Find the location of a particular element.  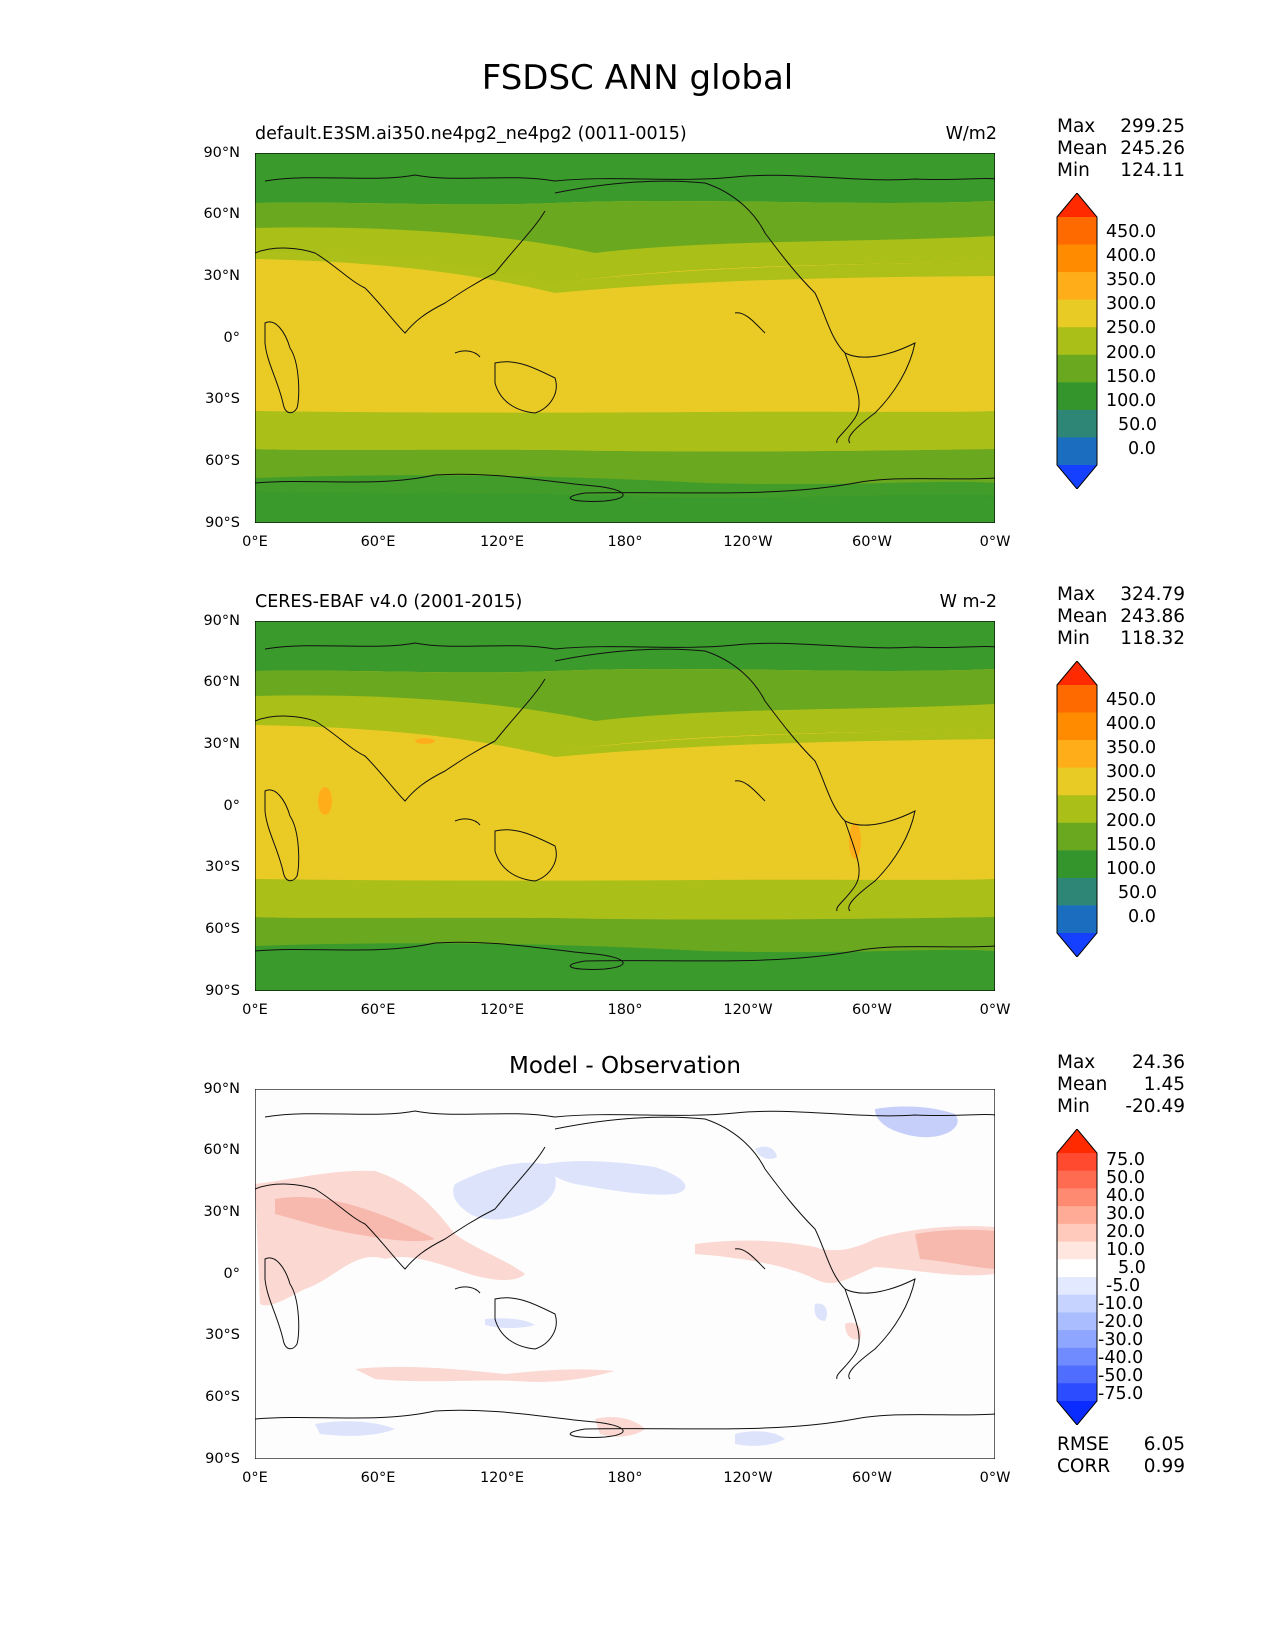

panel-1-ytick: 60°N is located at coordinates (221, 214).